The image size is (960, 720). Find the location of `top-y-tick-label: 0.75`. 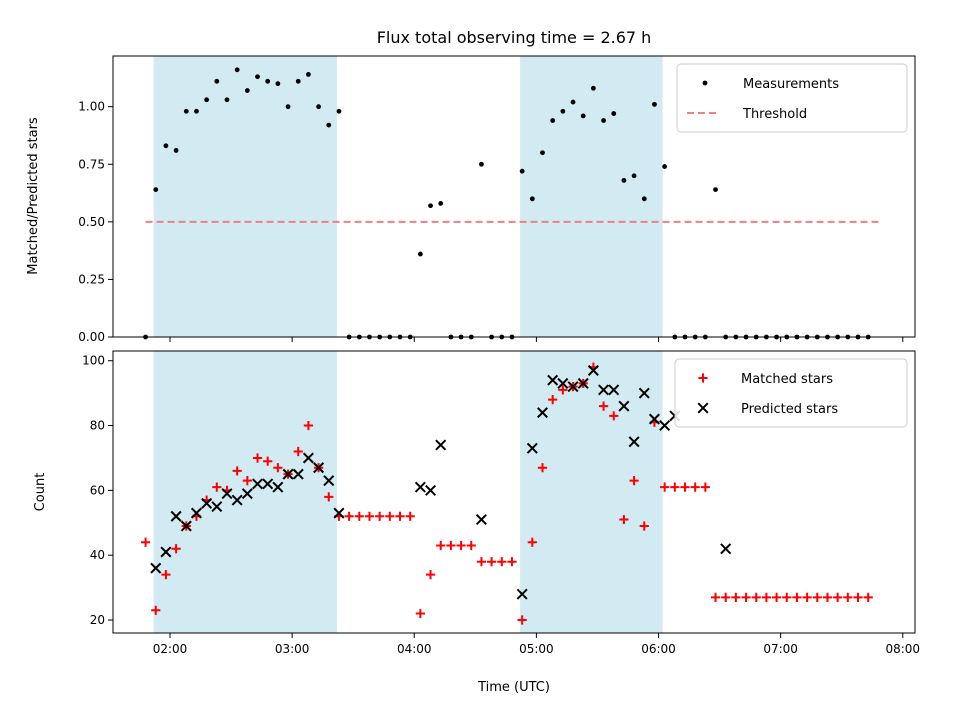

top-y-tick-label: 0.75 is located at coordinates (91, 164).